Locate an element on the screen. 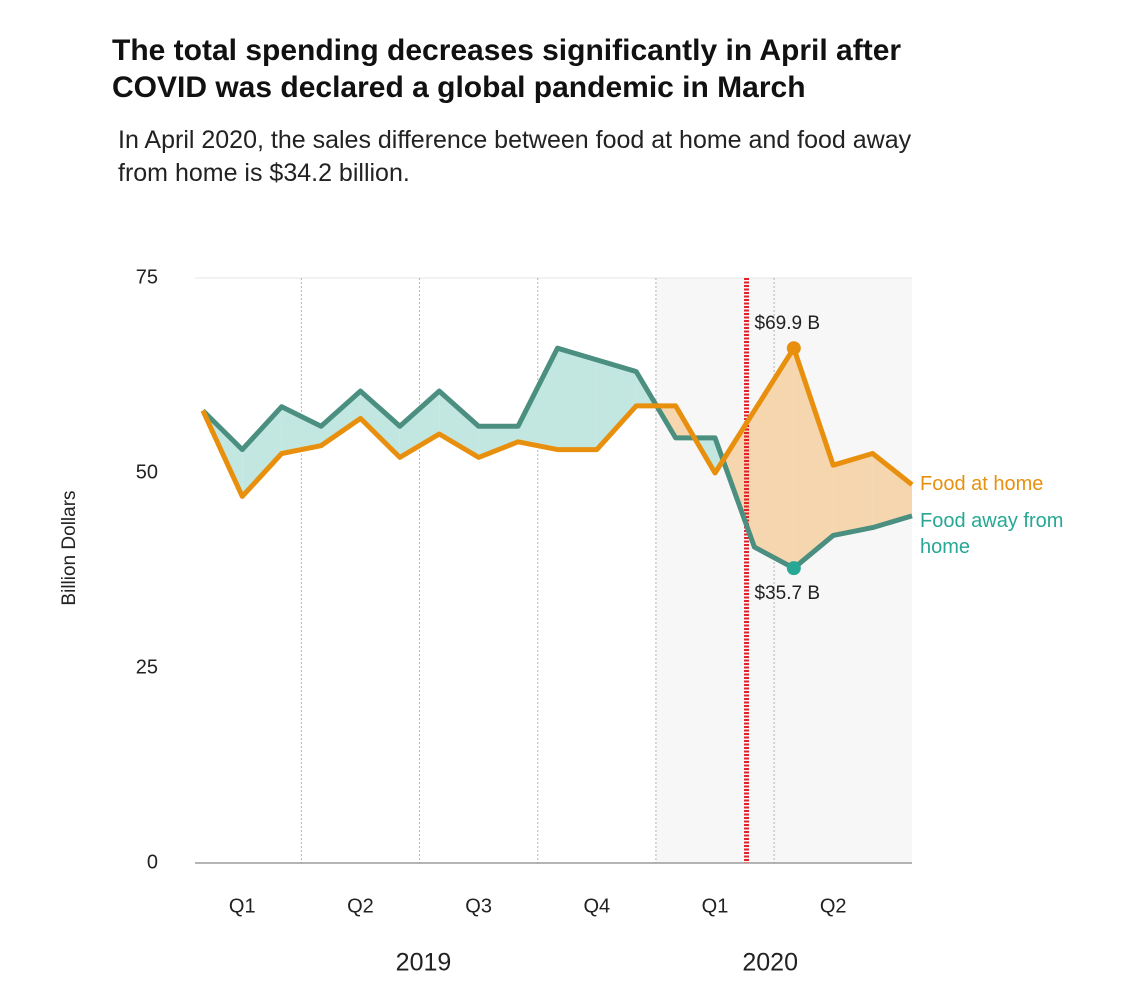 The width and height of the screenshot is (1130, 998). y-axis-label: Billion Dollars is located at coordinates (69, 547).